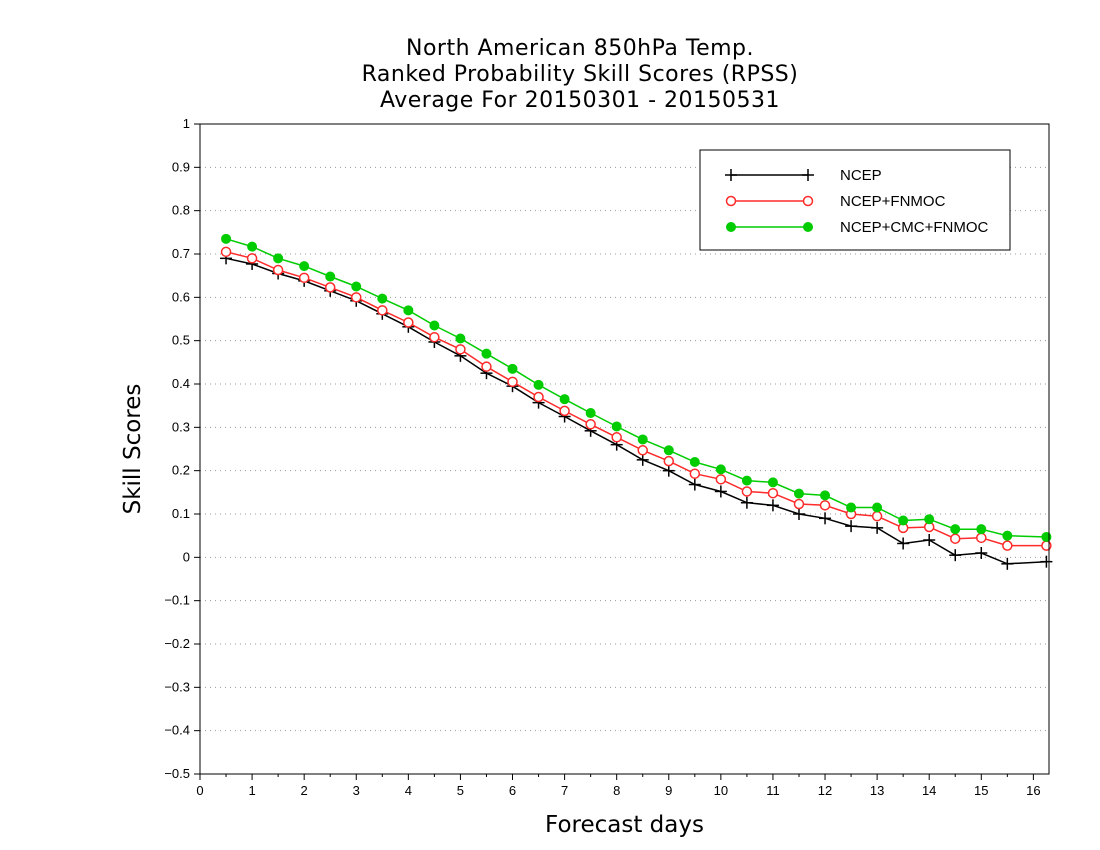 The width and height of the screenshot is (1100, 850). I want to click on legend-entry: NCEP, so click(803, 175).